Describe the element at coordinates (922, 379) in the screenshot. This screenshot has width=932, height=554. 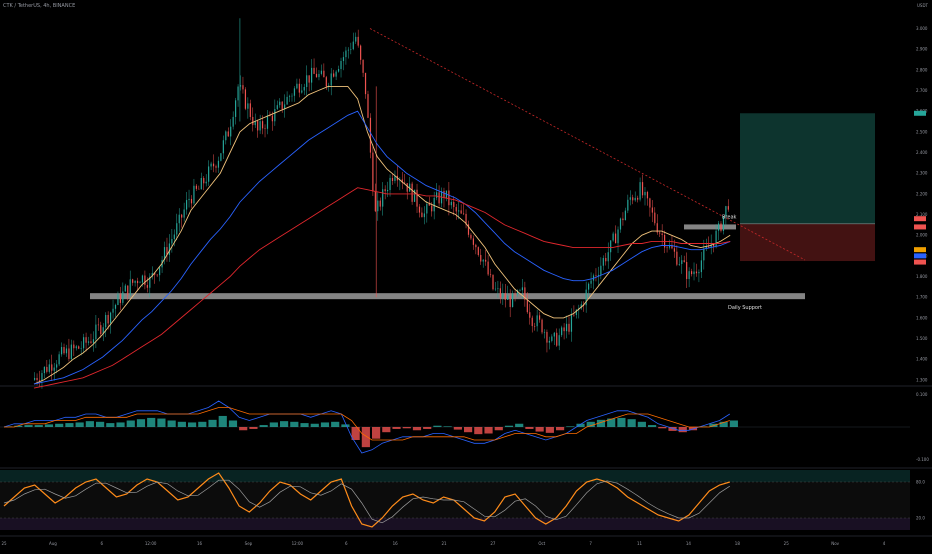
I see `price-tick-label: 1.300` at that location.